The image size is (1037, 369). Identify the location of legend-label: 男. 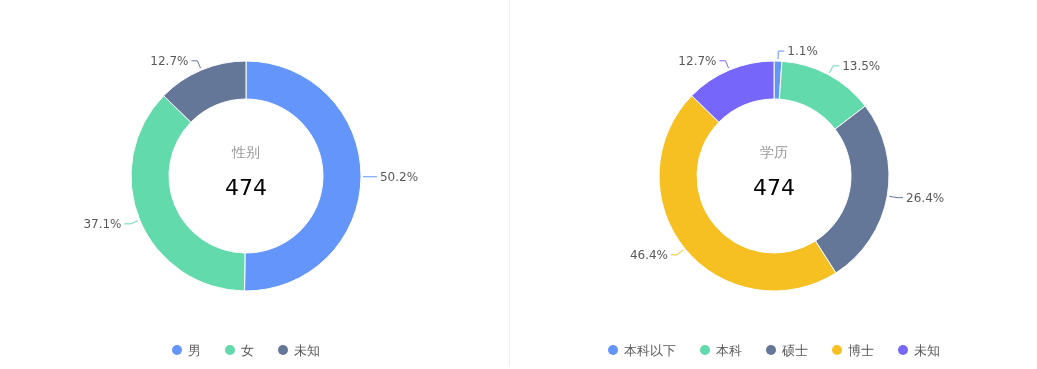
(194, 350).